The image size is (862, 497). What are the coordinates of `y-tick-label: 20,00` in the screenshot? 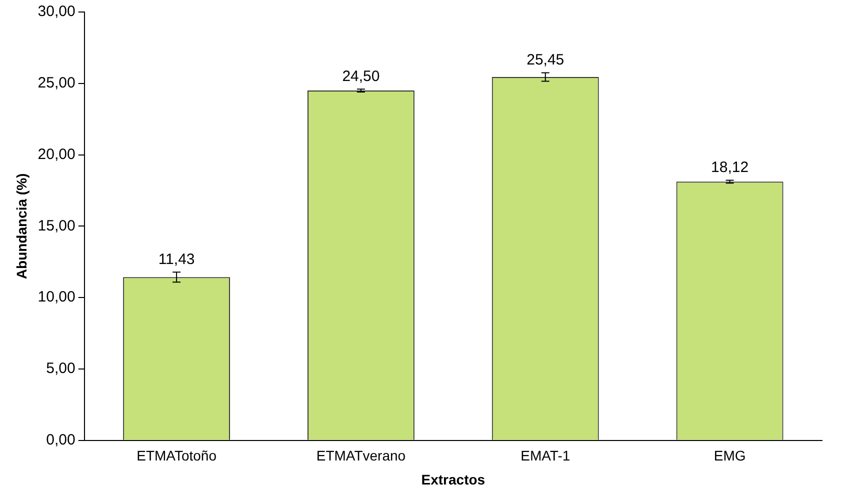 It's located at (57, 154).